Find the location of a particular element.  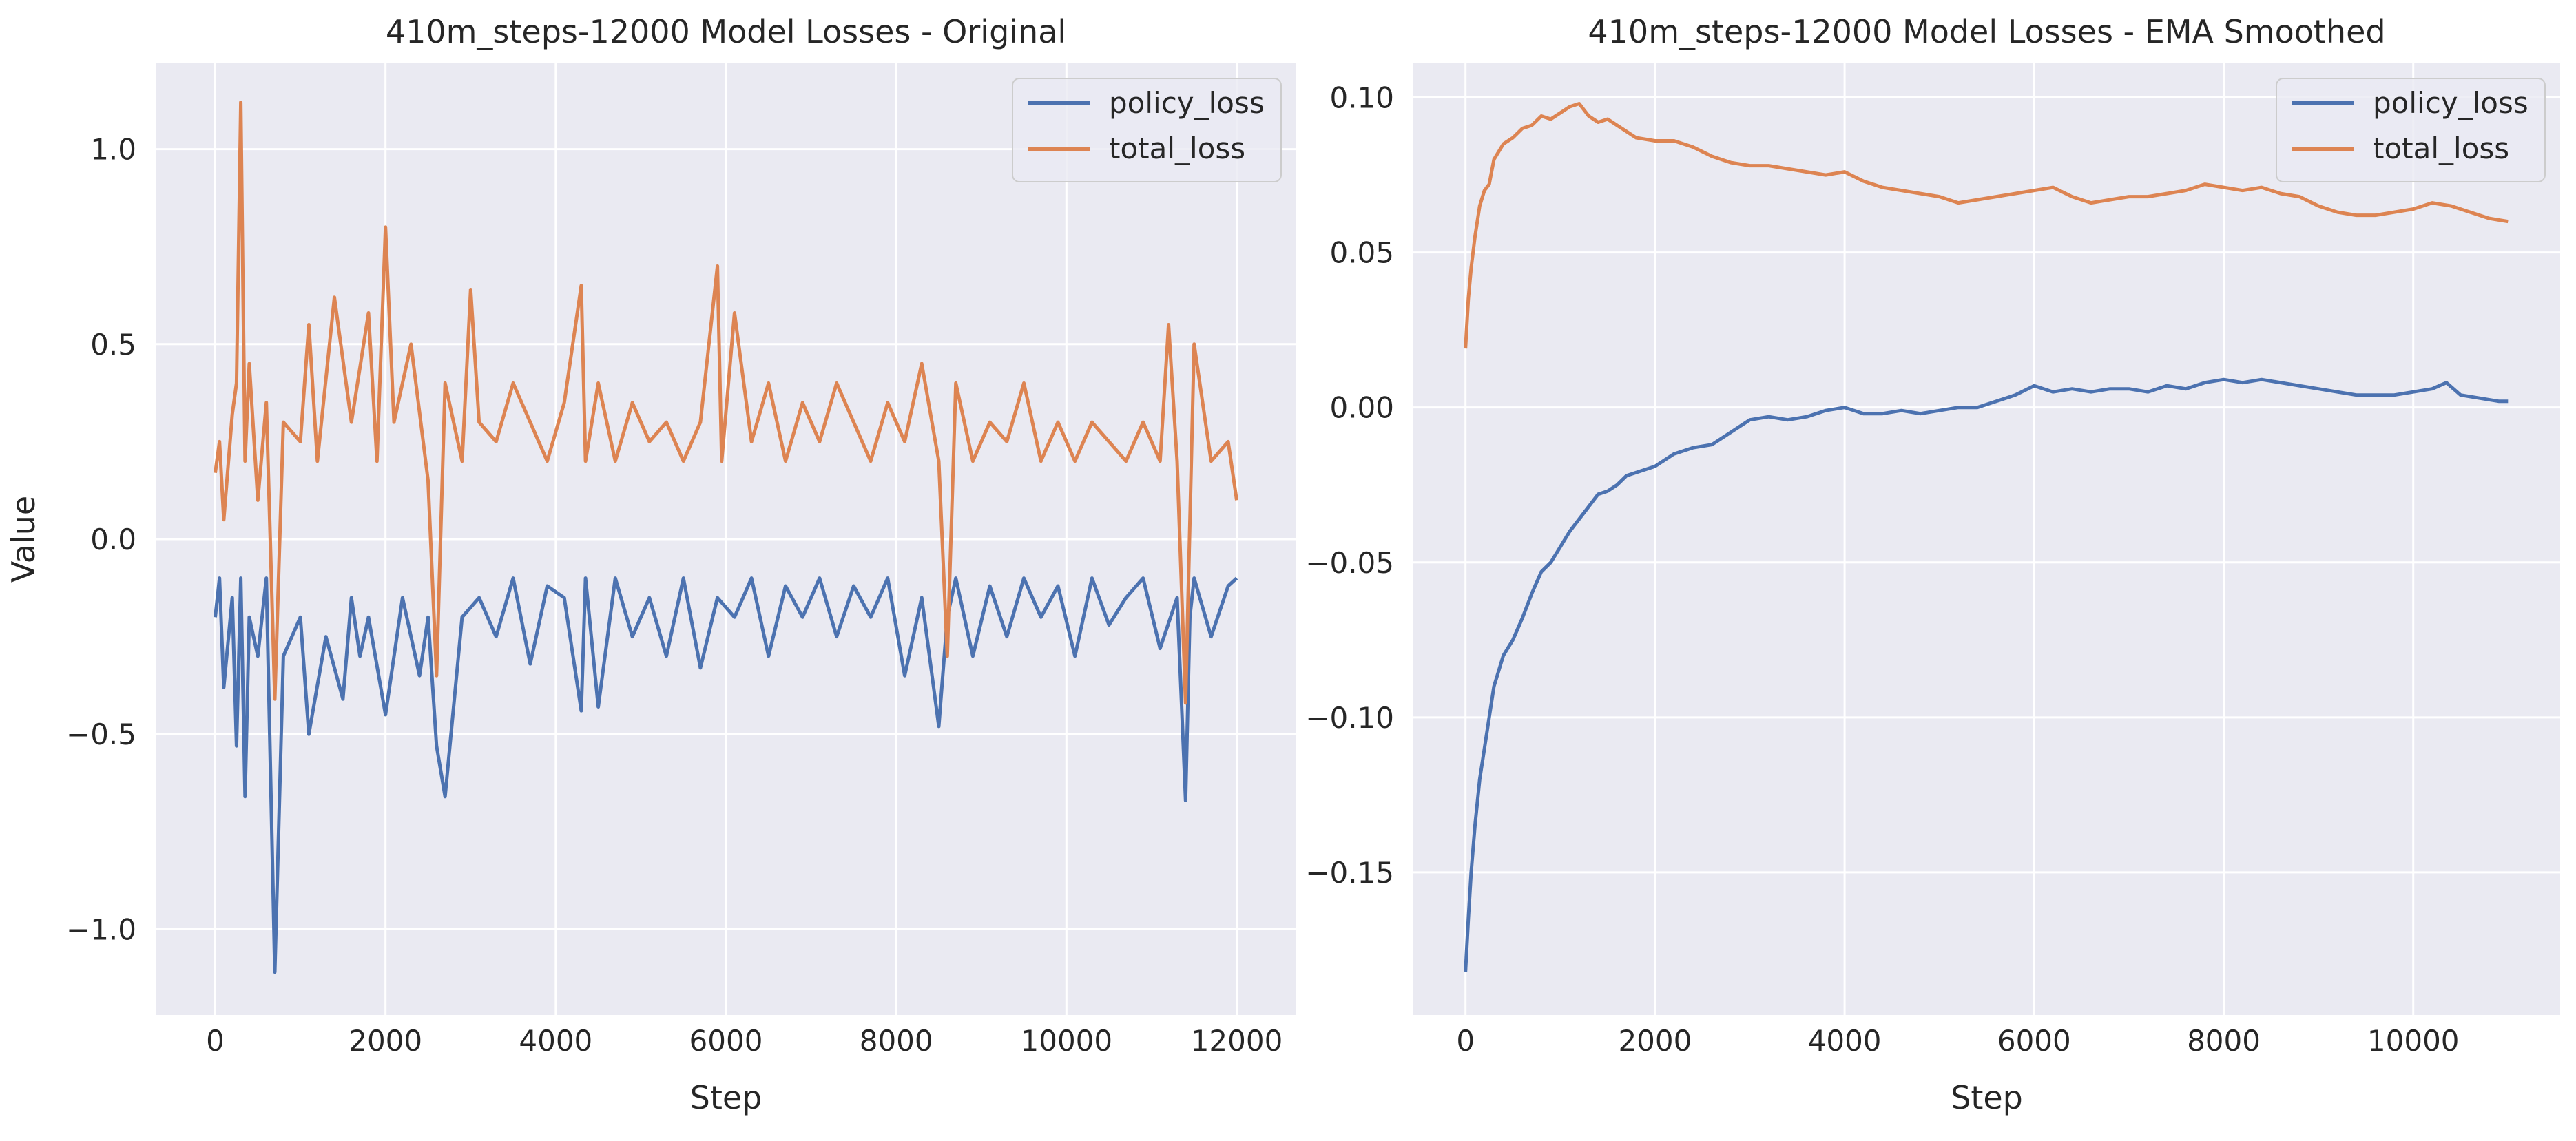

series-line-total-loss is located at coordinates (1986, 225).